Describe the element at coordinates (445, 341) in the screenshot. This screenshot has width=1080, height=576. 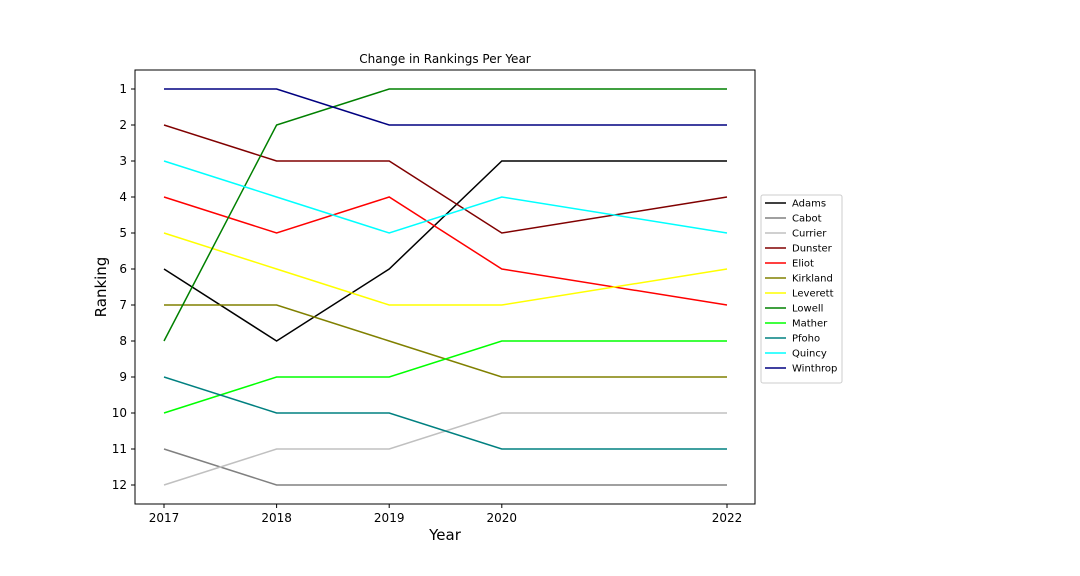
I see `series-line-kirkland` at that location.